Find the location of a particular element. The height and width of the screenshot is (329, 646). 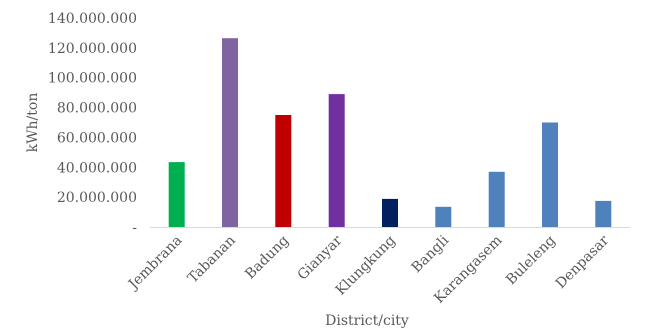

x-axis-title: District/city is located at coordinates (367, 321).